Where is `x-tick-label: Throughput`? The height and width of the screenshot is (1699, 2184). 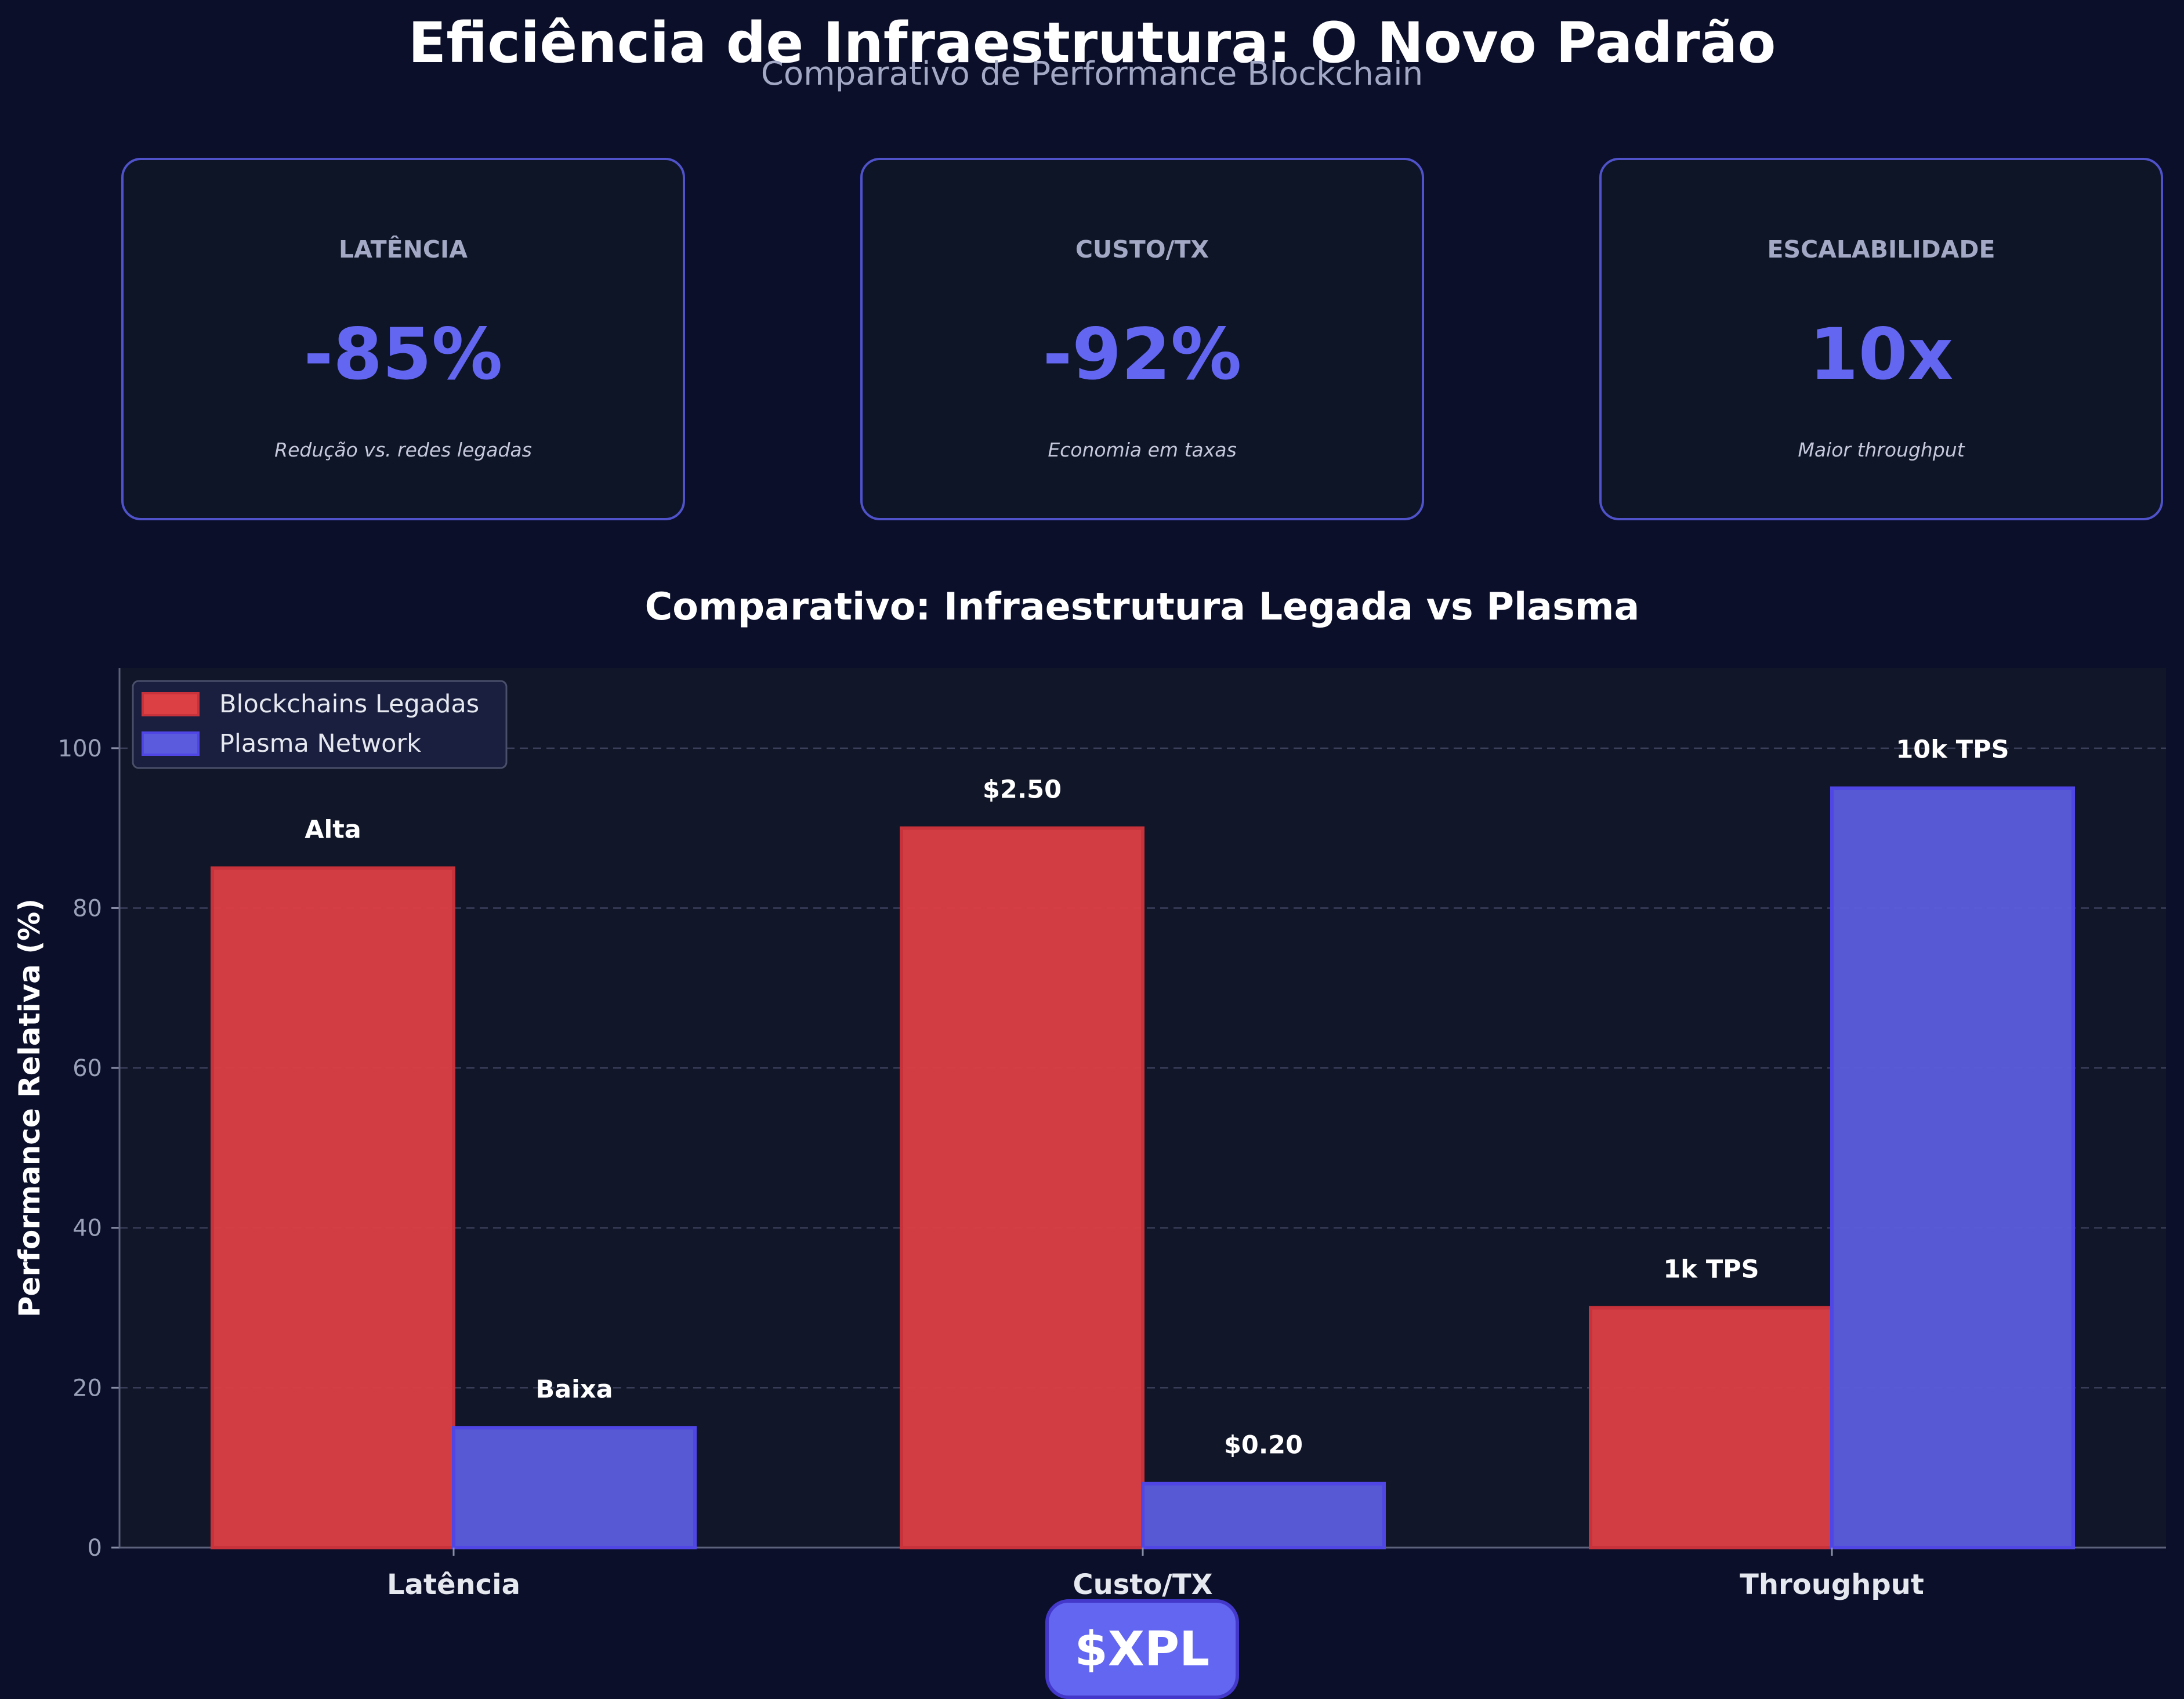 x-tick-label: Throughput is located at coordinates (1832, 1584).